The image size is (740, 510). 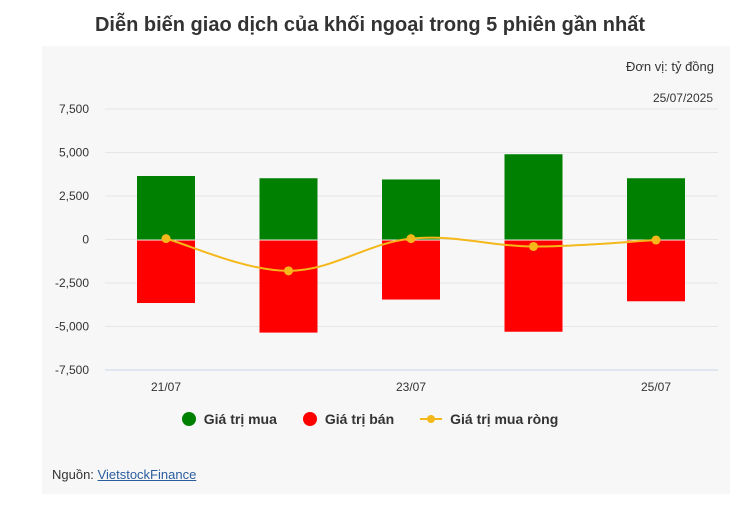 I want to click on unit-label: Đơn vị: tỷ đồng, so click(x=669, y=66).